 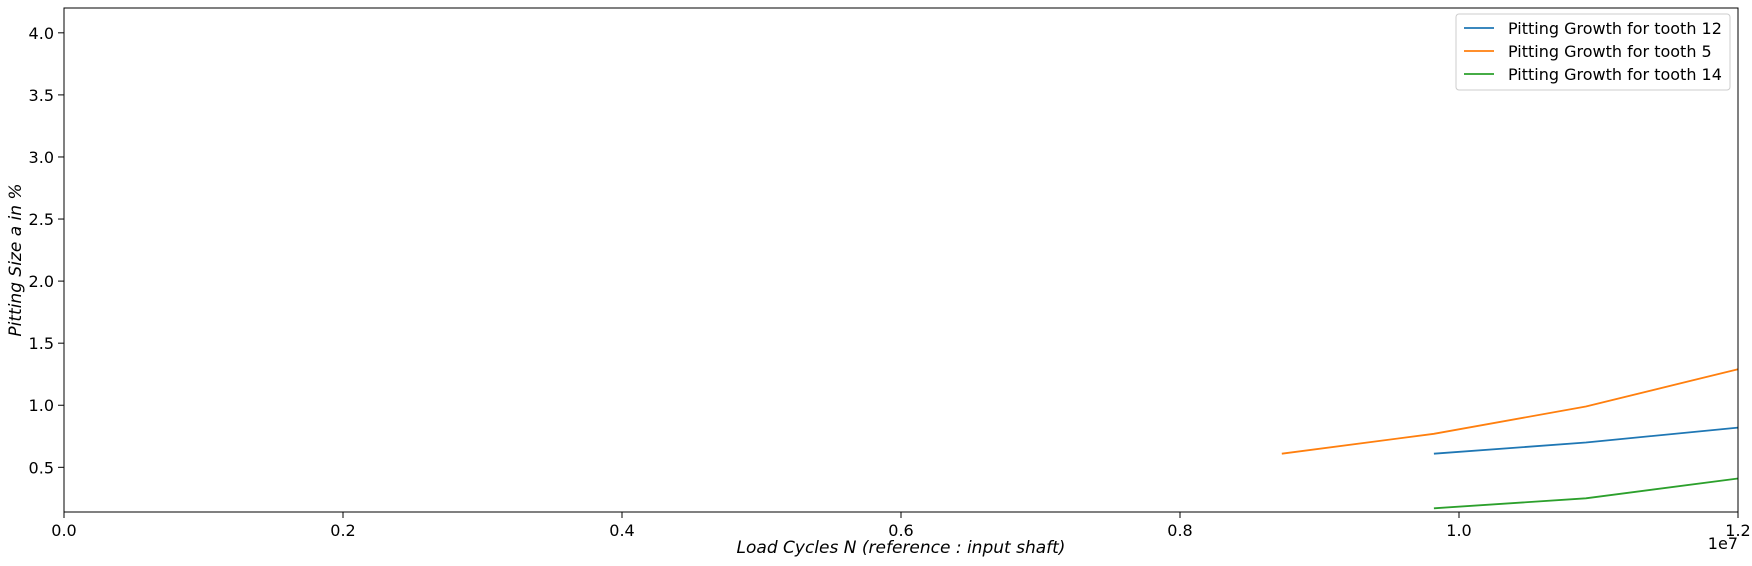 I want to click on x-axis-offset-label: 1e7, so click(x=1723, y=543).